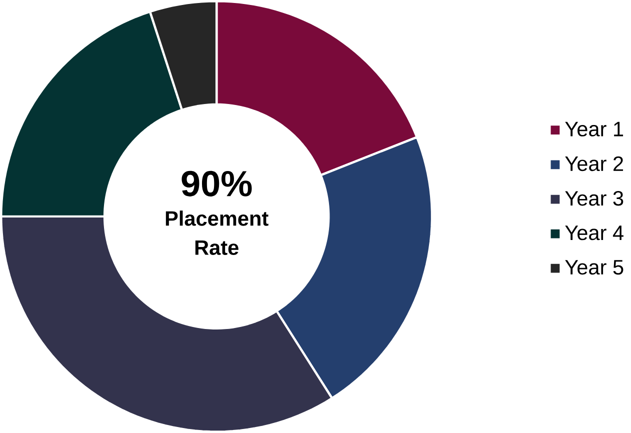 This screenshot has height=433, width=631. I want to click on text: 90%, so click(217, 183).